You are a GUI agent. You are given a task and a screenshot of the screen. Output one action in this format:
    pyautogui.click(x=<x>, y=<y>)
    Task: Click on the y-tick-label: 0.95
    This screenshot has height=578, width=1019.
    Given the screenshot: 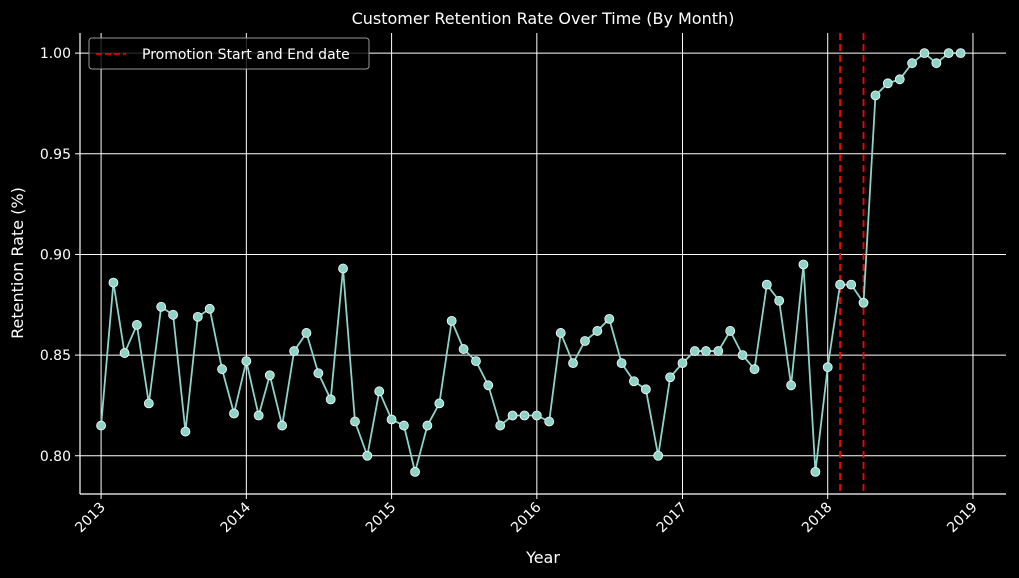 What is the action you would take?
    pyautogui.click(x=55, y=155)
    